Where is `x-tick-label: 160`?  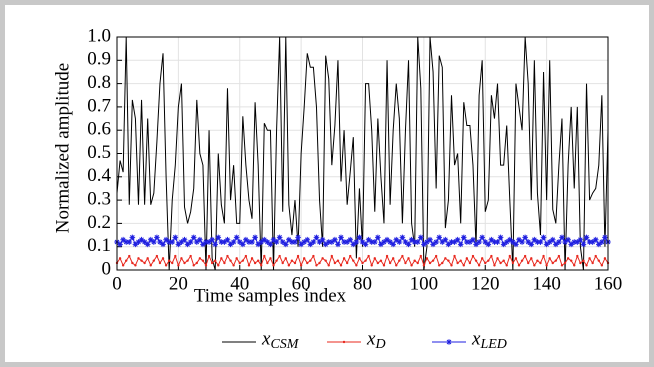
x-tick-label: 160 is located at coordinates (608, 283).